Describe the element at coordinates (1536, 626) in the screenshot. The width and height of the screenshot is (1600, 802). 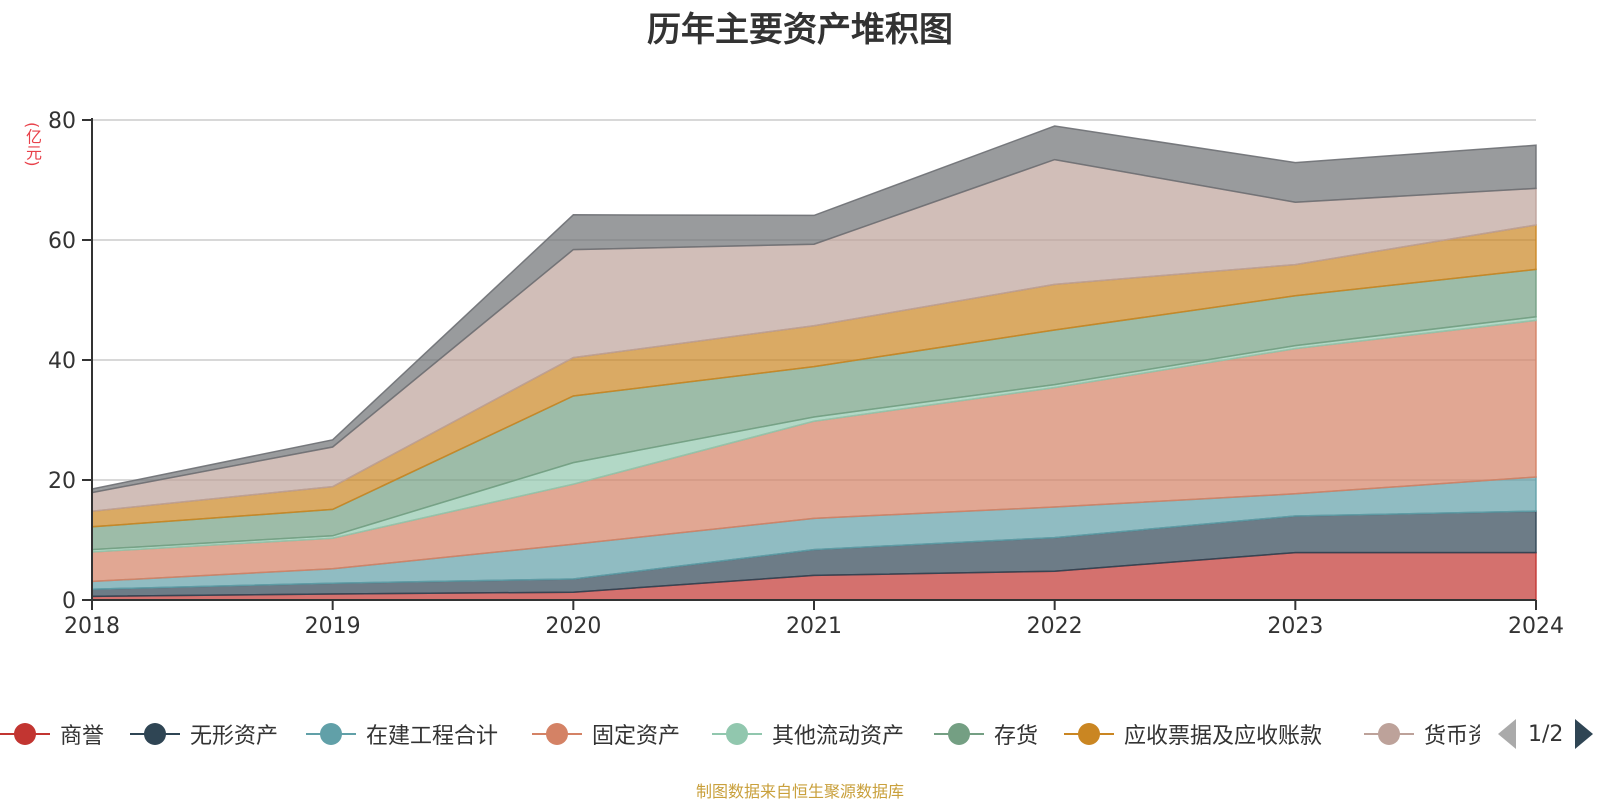
I see `x-tick-label-2024: 2024` at that location.